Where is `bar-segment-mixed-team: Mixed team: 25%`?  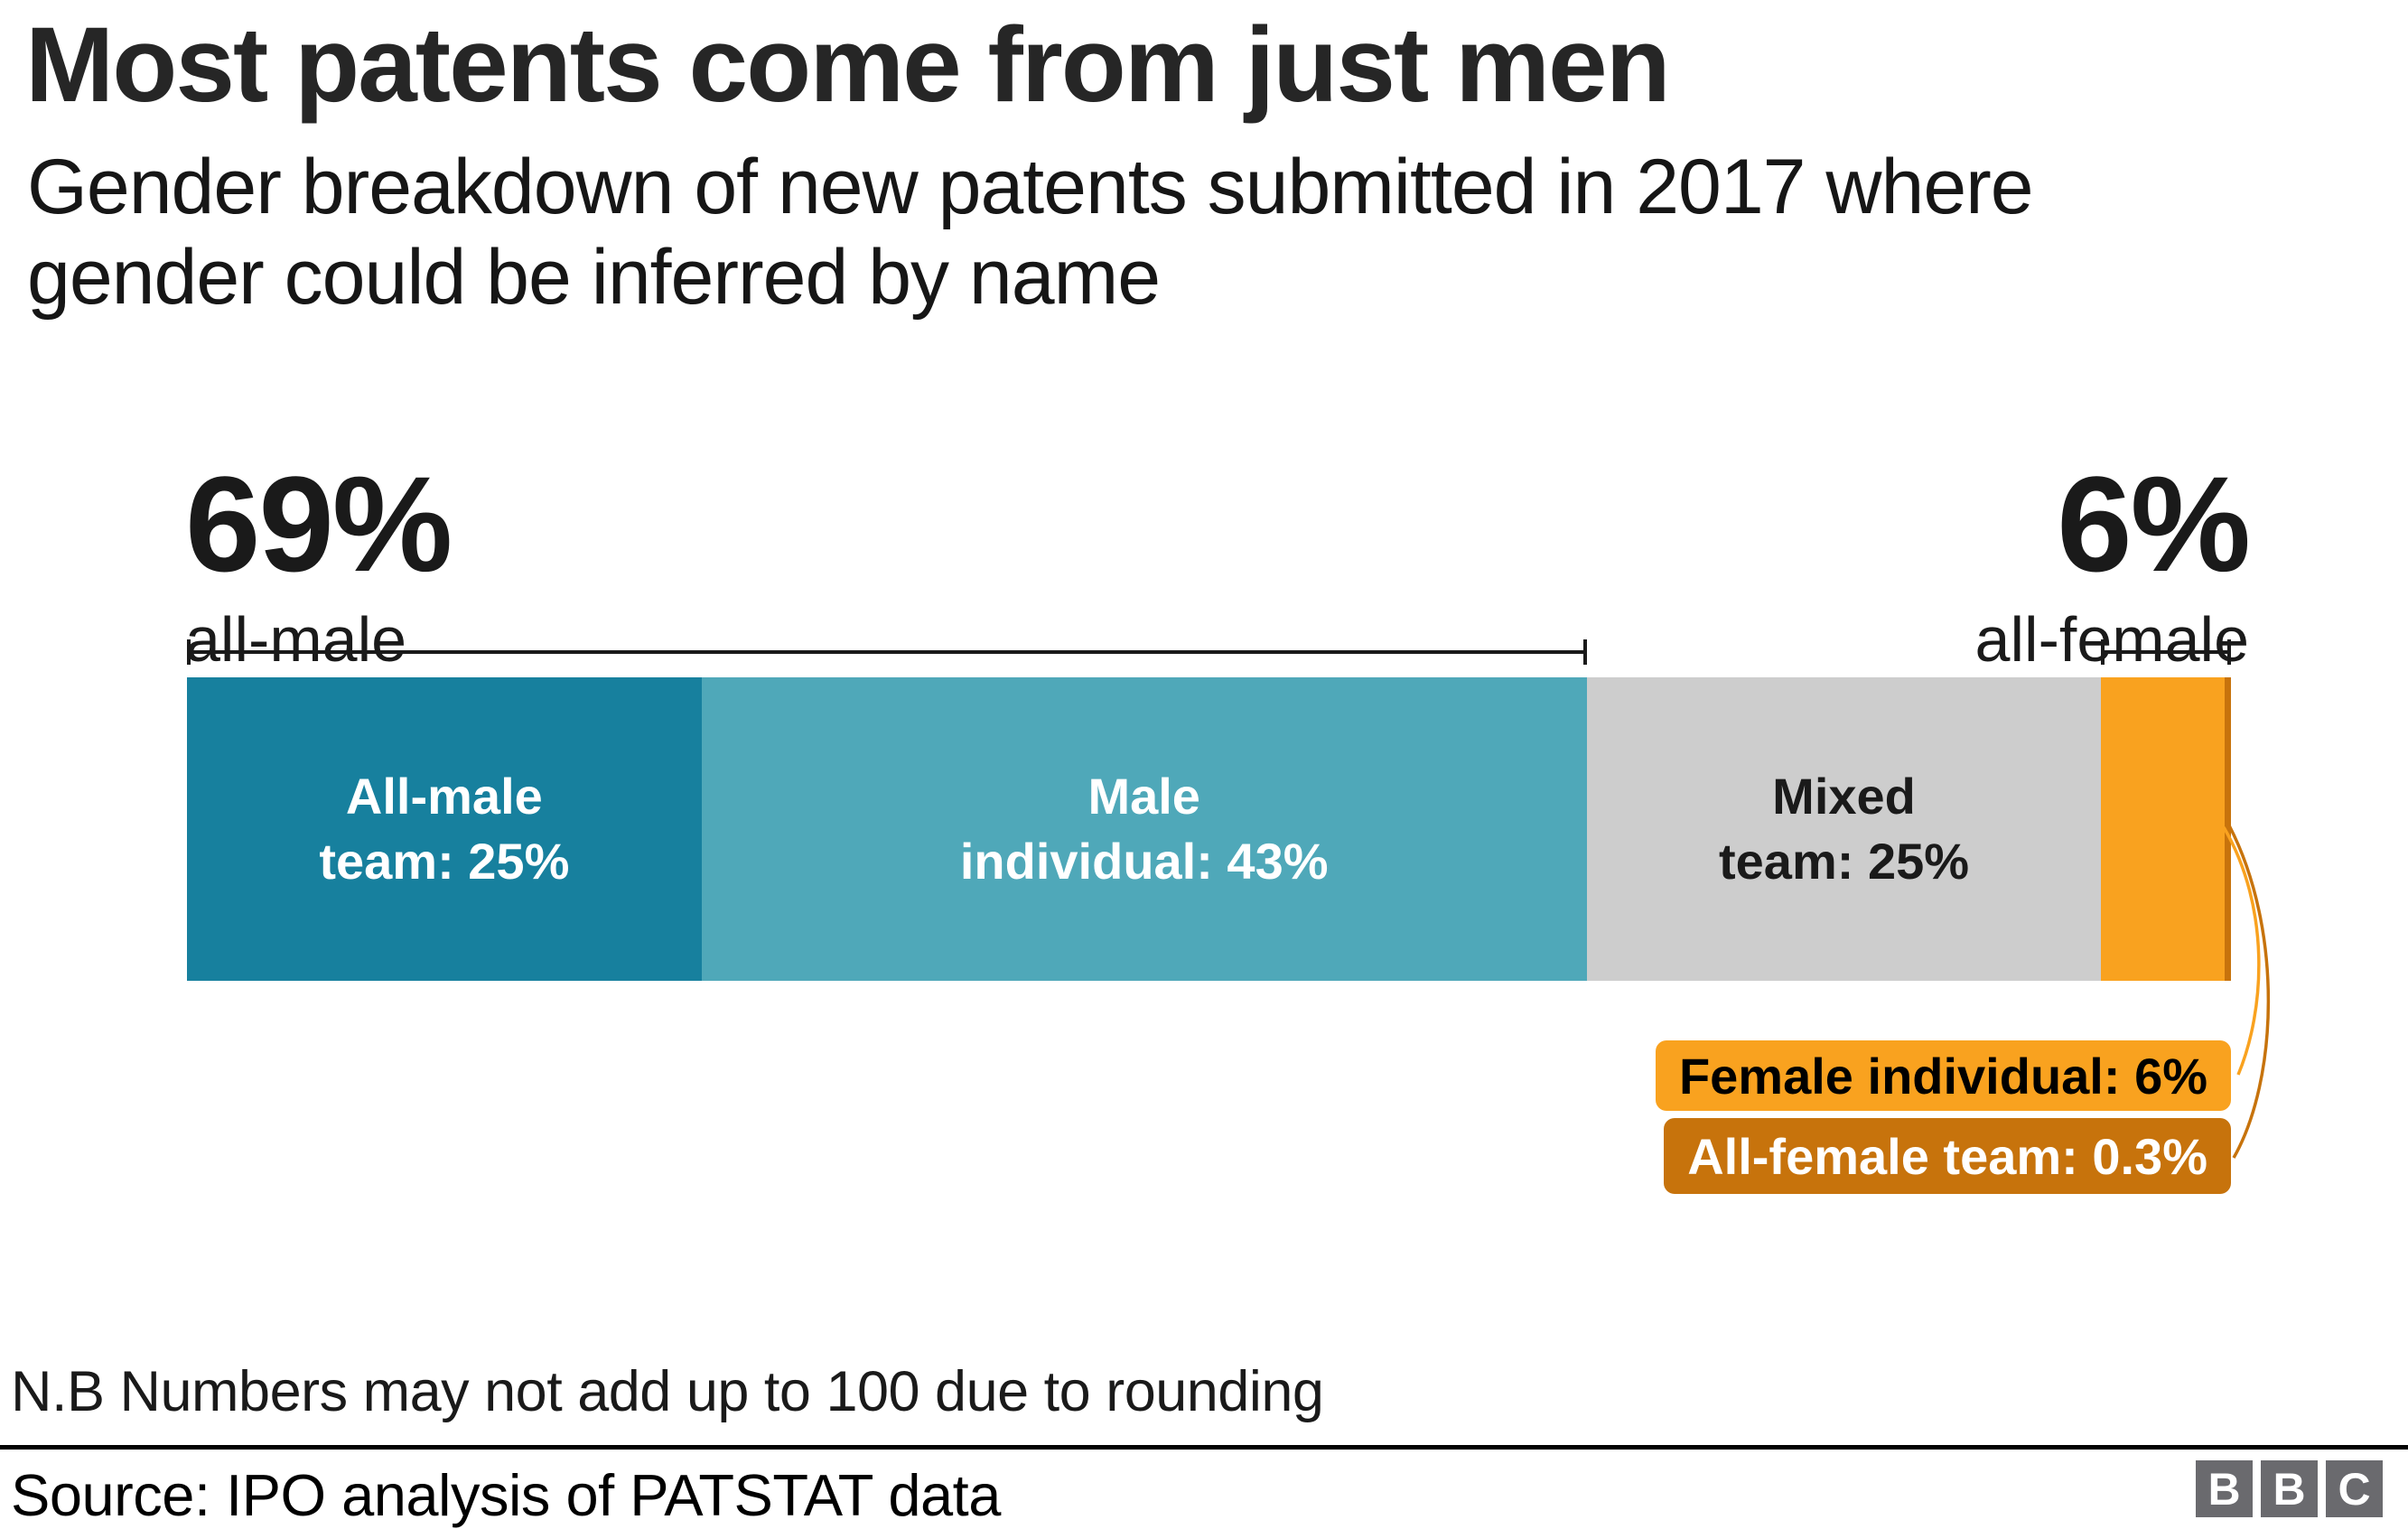
bar-segment-mixed-team: Mixed team: 25% is located at coordinates (1844, 829).